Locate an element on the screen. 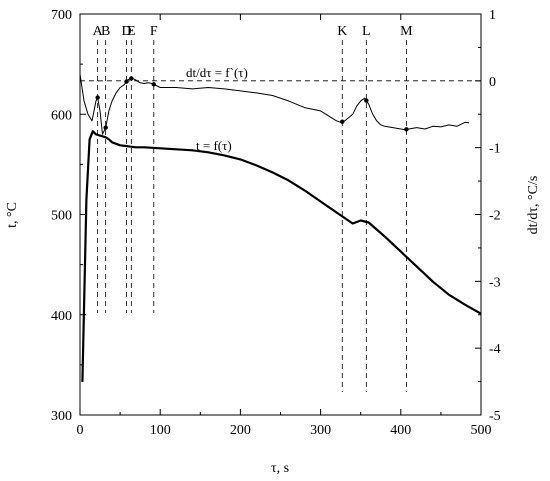 The width and height of the screenshot is (550, 481). marker-label-K: K is located at coordinates (342, 31).